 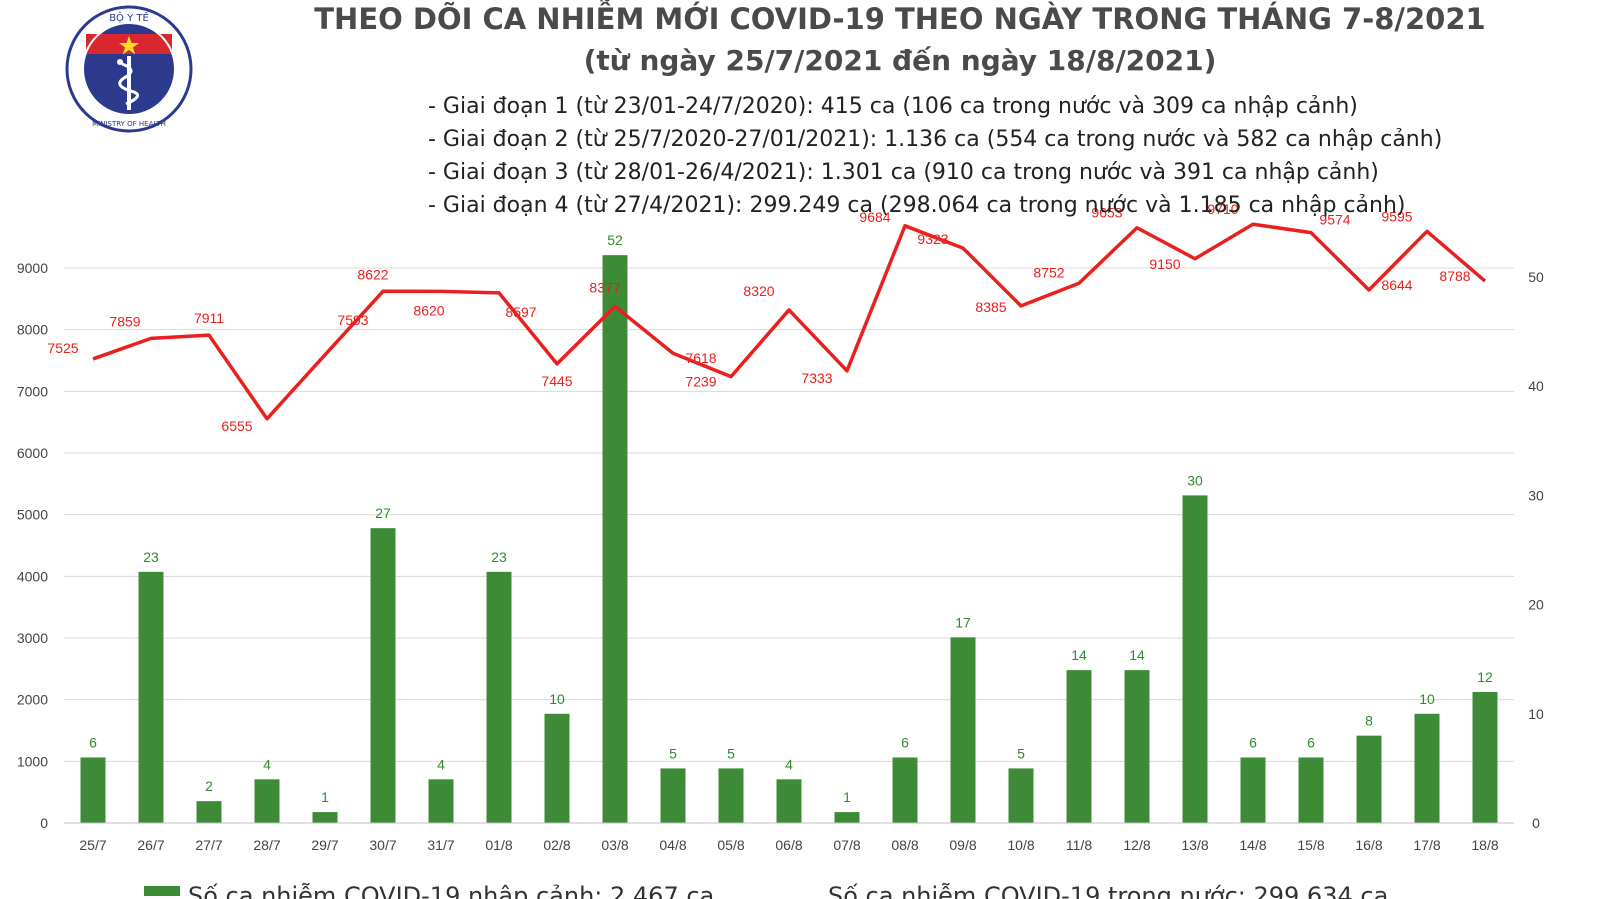 What do you see at coordinates (604, 287) in the screenshot?
I see `line-data-label: 8377` at bounding box center [604, 287].